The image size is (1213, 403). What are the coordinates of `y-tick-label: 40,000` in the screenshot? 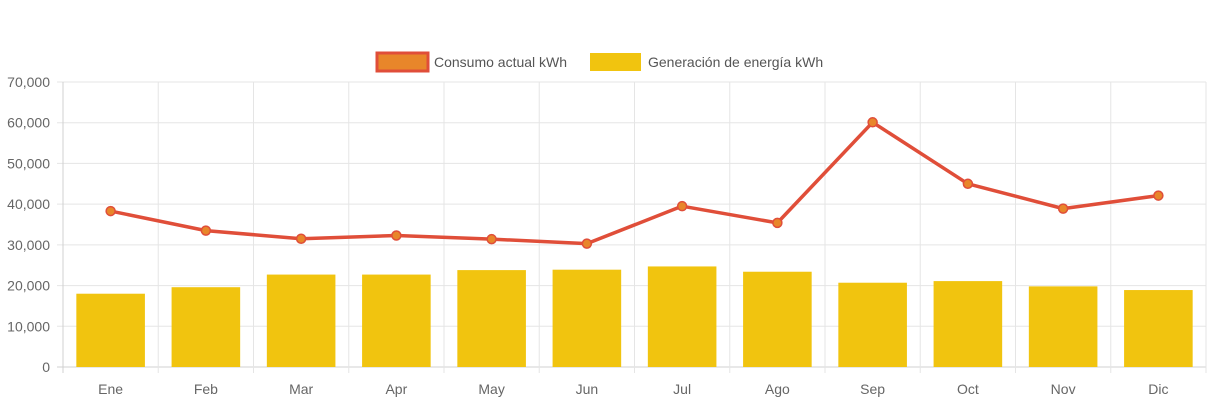 It's located at (28, 204).